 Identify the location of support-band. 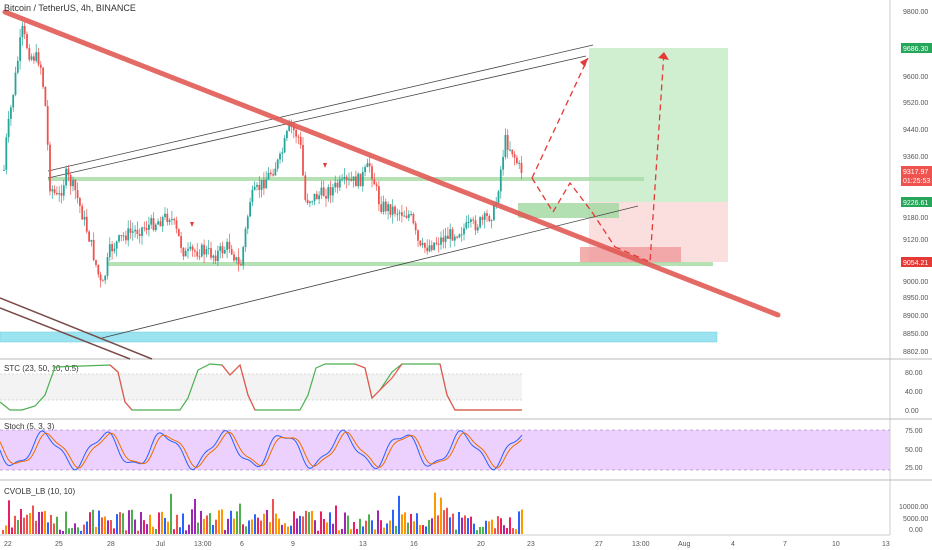
(359, 337).